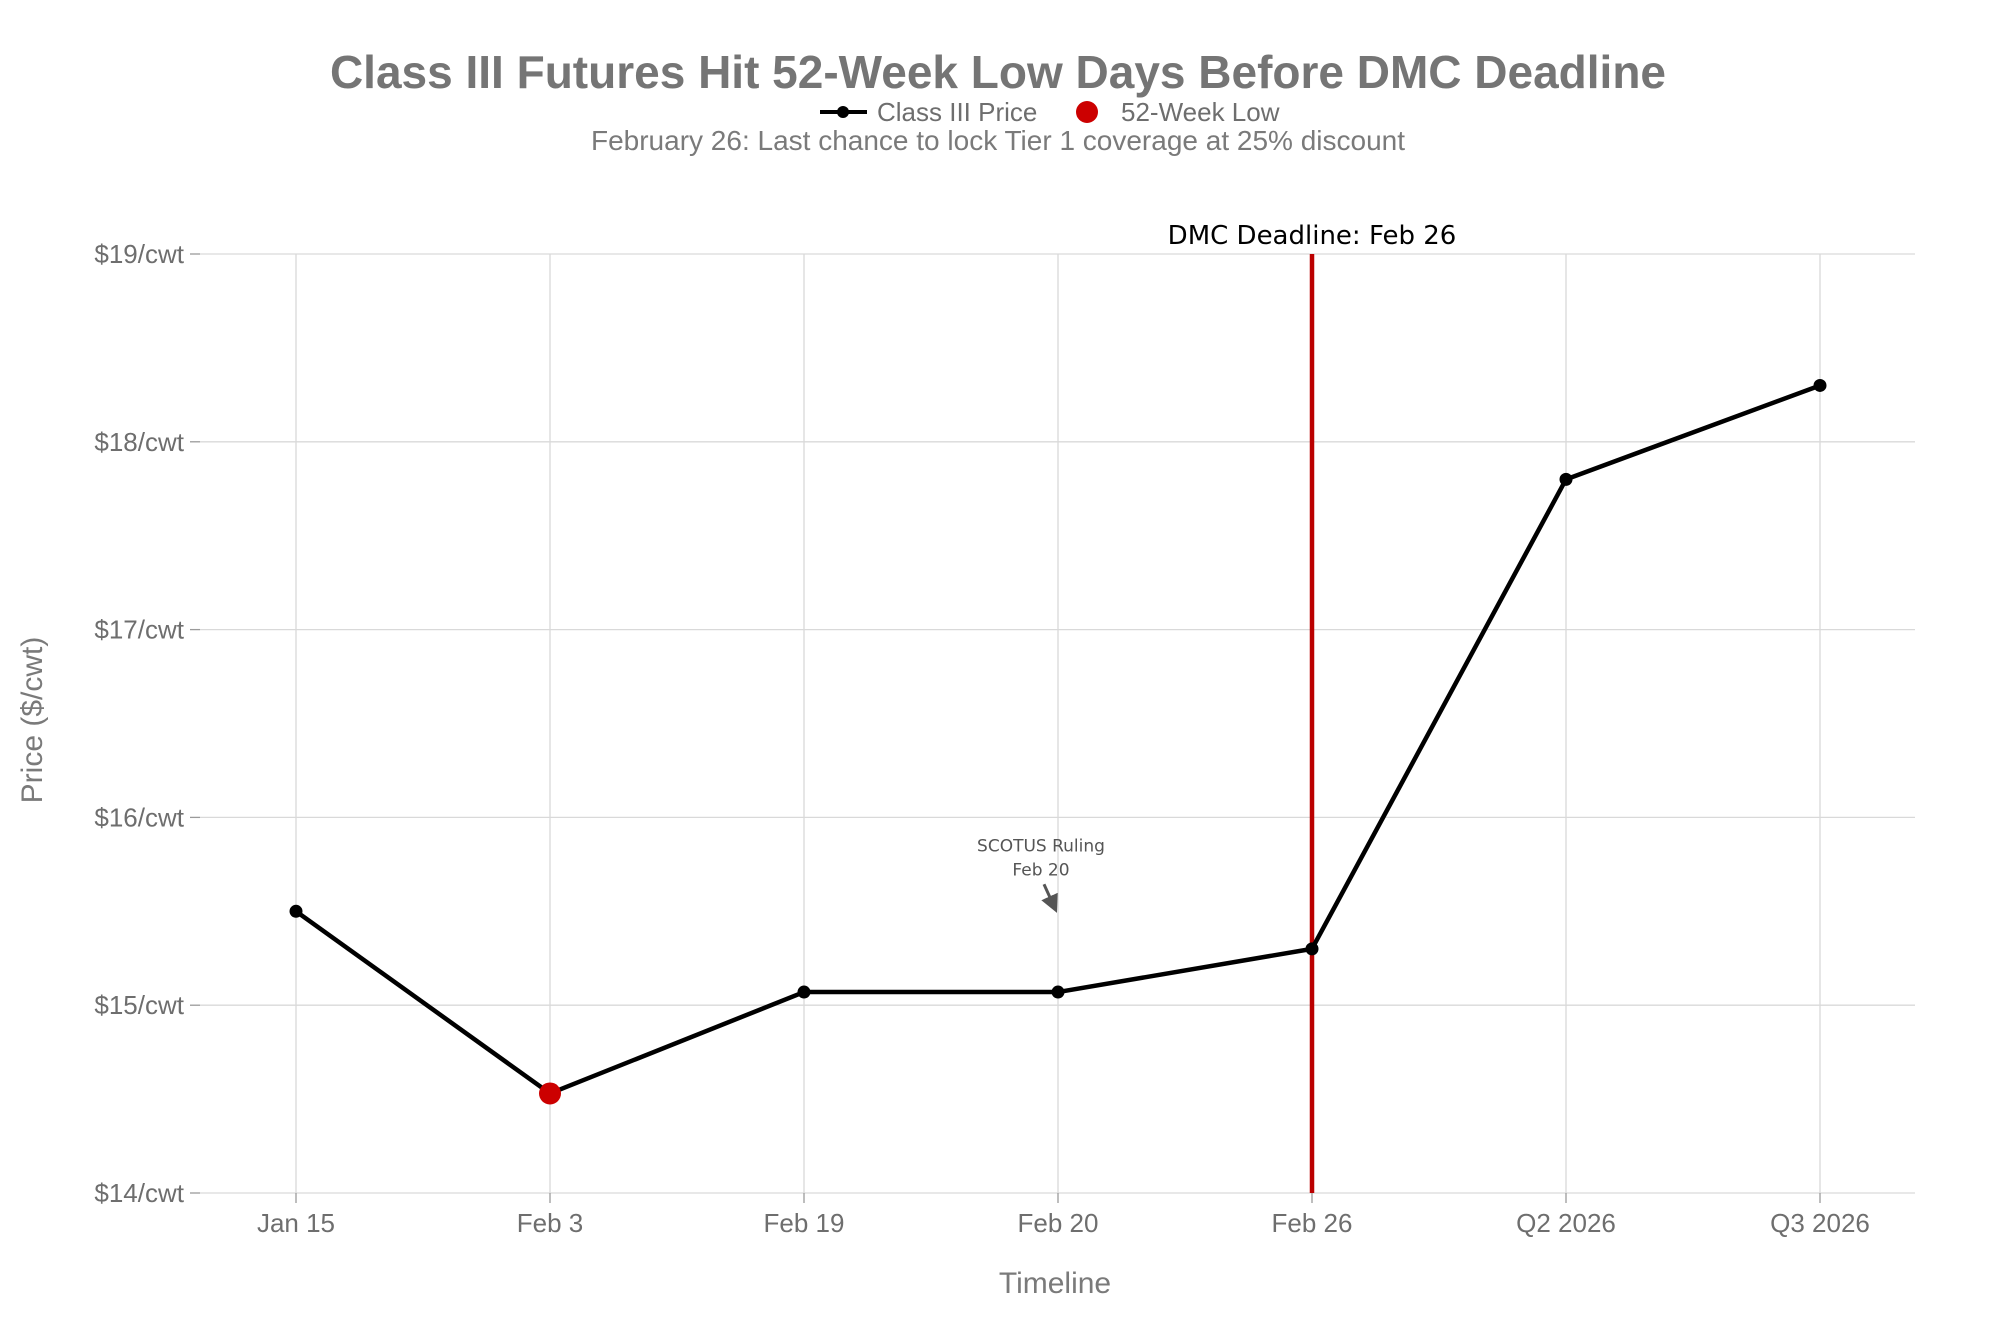 This screenshot has width=2000, height=1338. I want to click on x-tick-label: Feb 26, so click(1312, 1223).